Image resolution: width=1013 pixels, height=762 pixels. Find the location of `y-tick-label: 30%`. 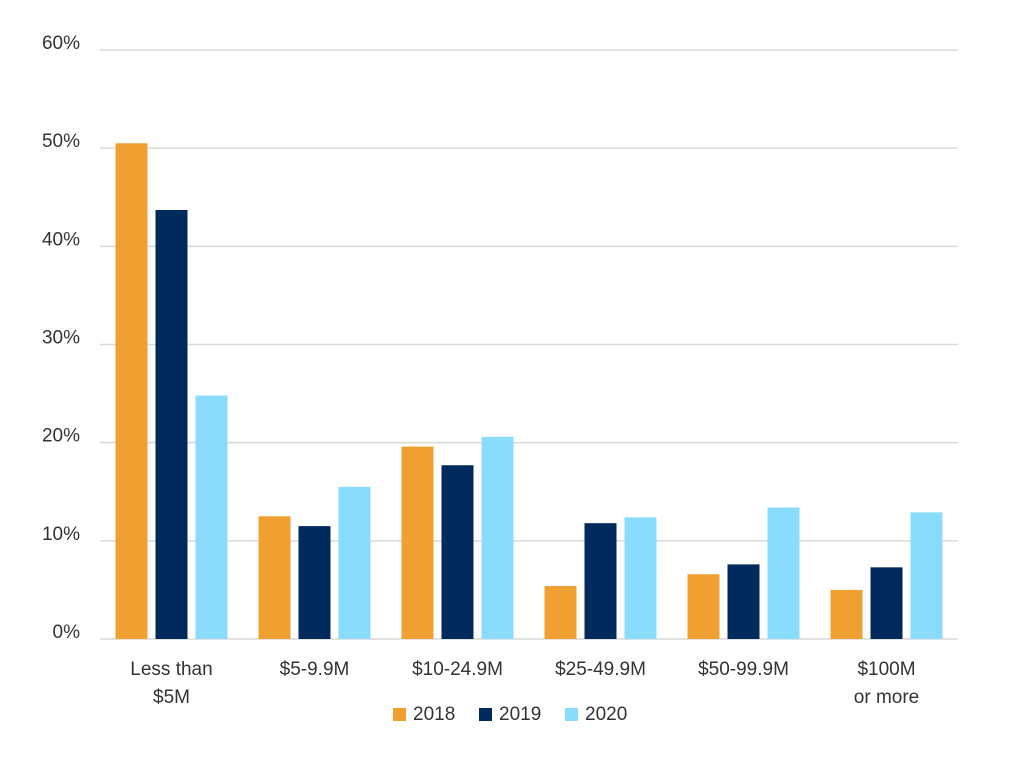

y-tick-label: 30% is located at coordinates (61, 338).